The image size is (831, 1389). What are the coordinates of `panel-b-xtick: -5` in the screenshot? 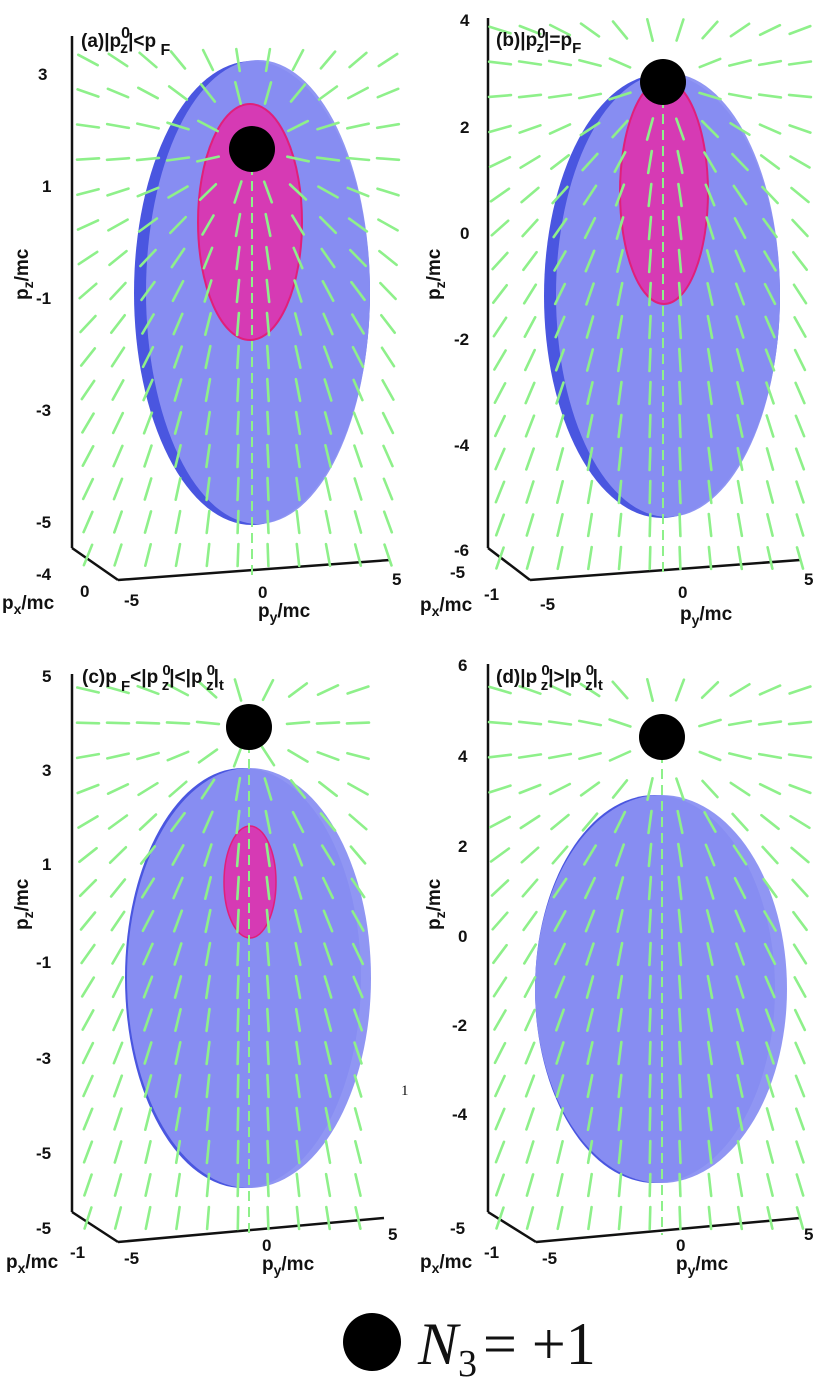 It's located at (547, 604).